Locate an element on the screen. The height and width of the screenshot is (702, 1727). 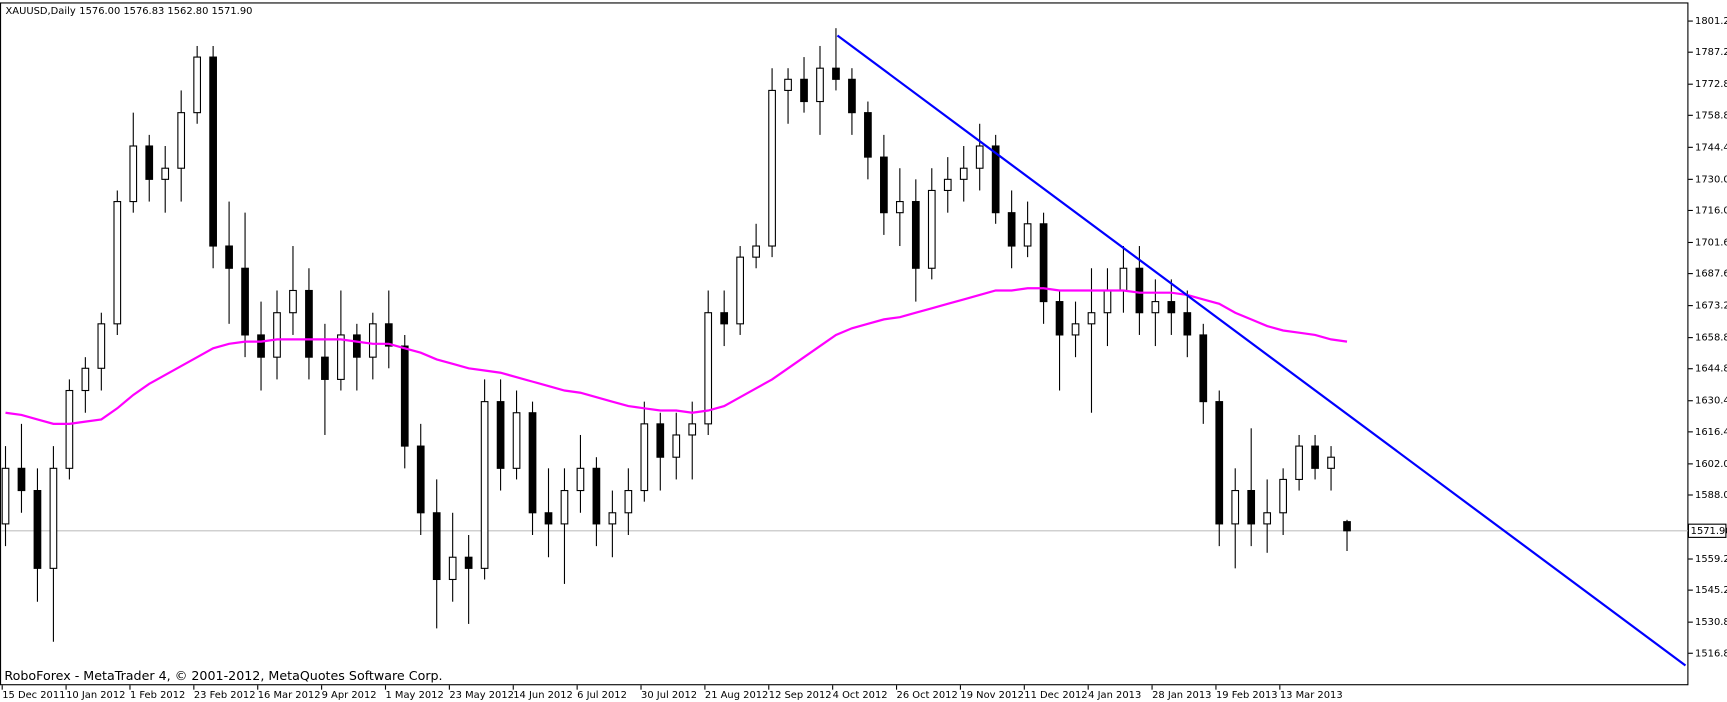
y-tick-label: 1545.20 is located at coordinates (1711, 590).